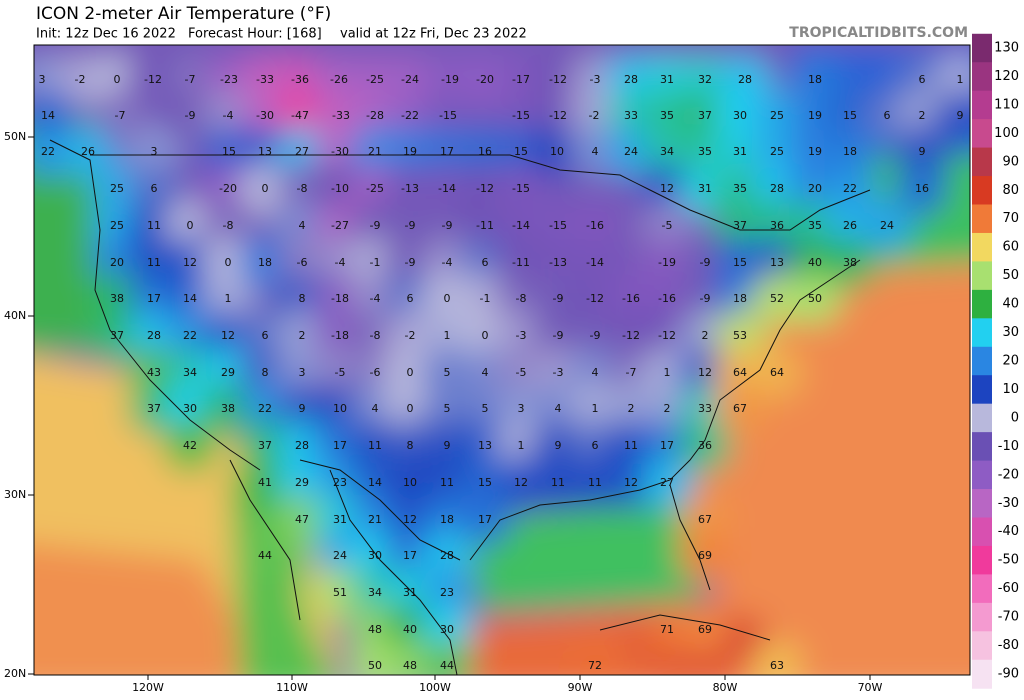 The image size is (1024, 700). What do you see at coordinates (1015, 417) in the screenshot?
I see `colorbar-tick-label: 0` at bounding box center [1015, 417].